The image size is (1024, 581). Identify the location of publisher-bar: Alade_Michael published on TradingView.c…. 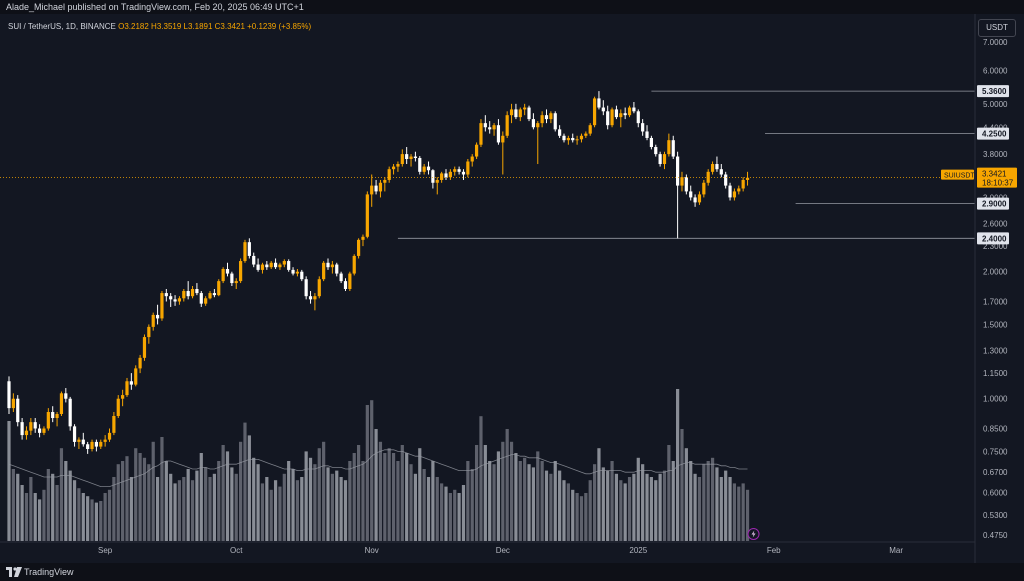
(512, 7).